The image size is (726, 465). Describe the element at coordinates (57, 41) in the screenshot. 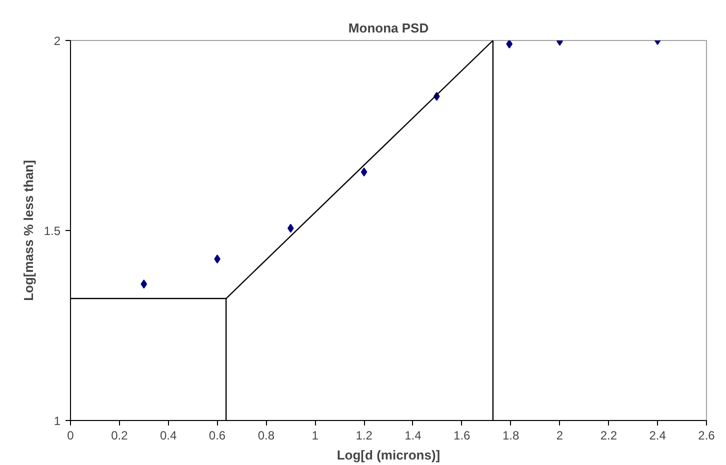

I see `y-tick-label: 2` at that location.